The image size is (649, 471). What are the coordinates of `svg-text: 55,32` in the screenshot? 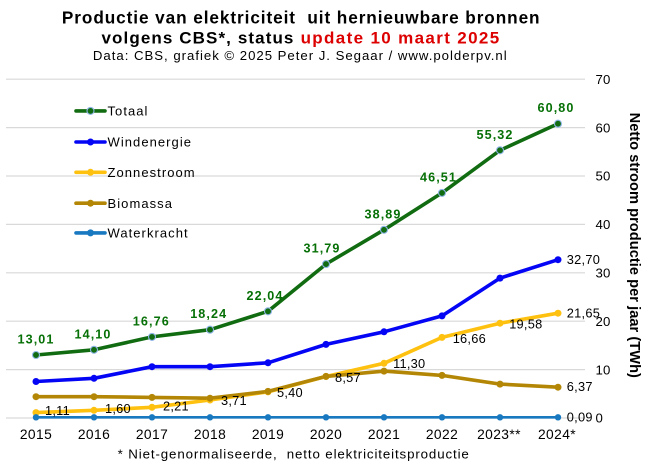 It's located at (494, 135).